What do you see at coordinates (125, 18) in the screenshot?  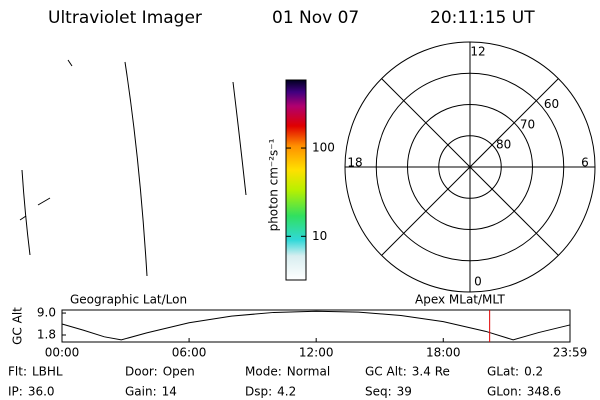 I see `title: Ultraviolet Imager` at bounding box center [125, 18].